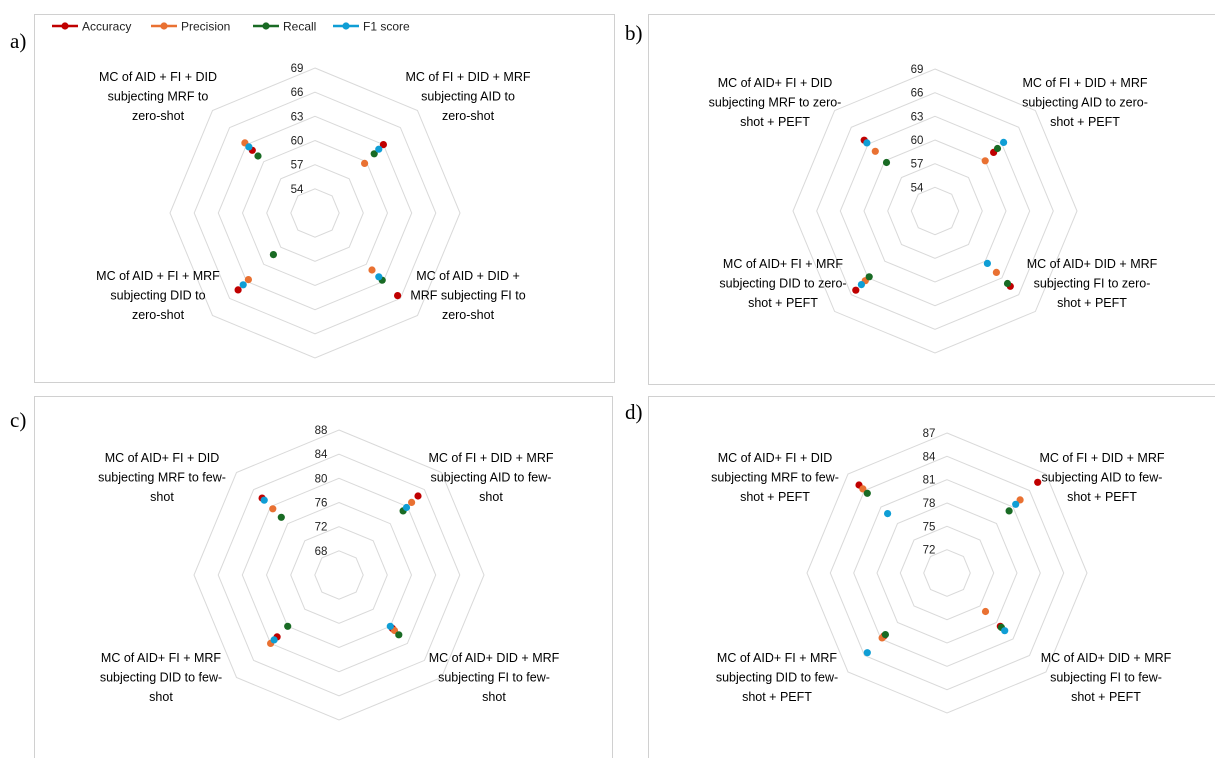 The image size is (1215, 758). I want to click on tick-label: 76, so click(321, 504).